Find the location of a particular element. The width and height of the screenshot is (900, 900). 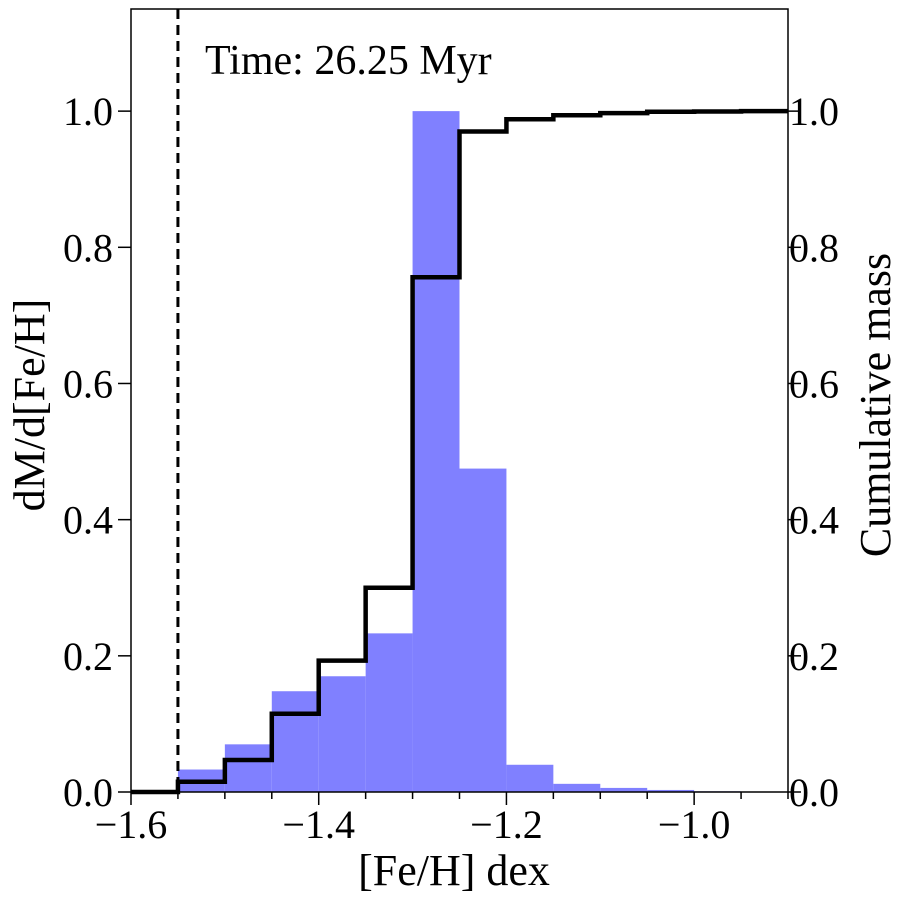

right-y-tick-label: 0.0 is located at coordinates (814, 792).